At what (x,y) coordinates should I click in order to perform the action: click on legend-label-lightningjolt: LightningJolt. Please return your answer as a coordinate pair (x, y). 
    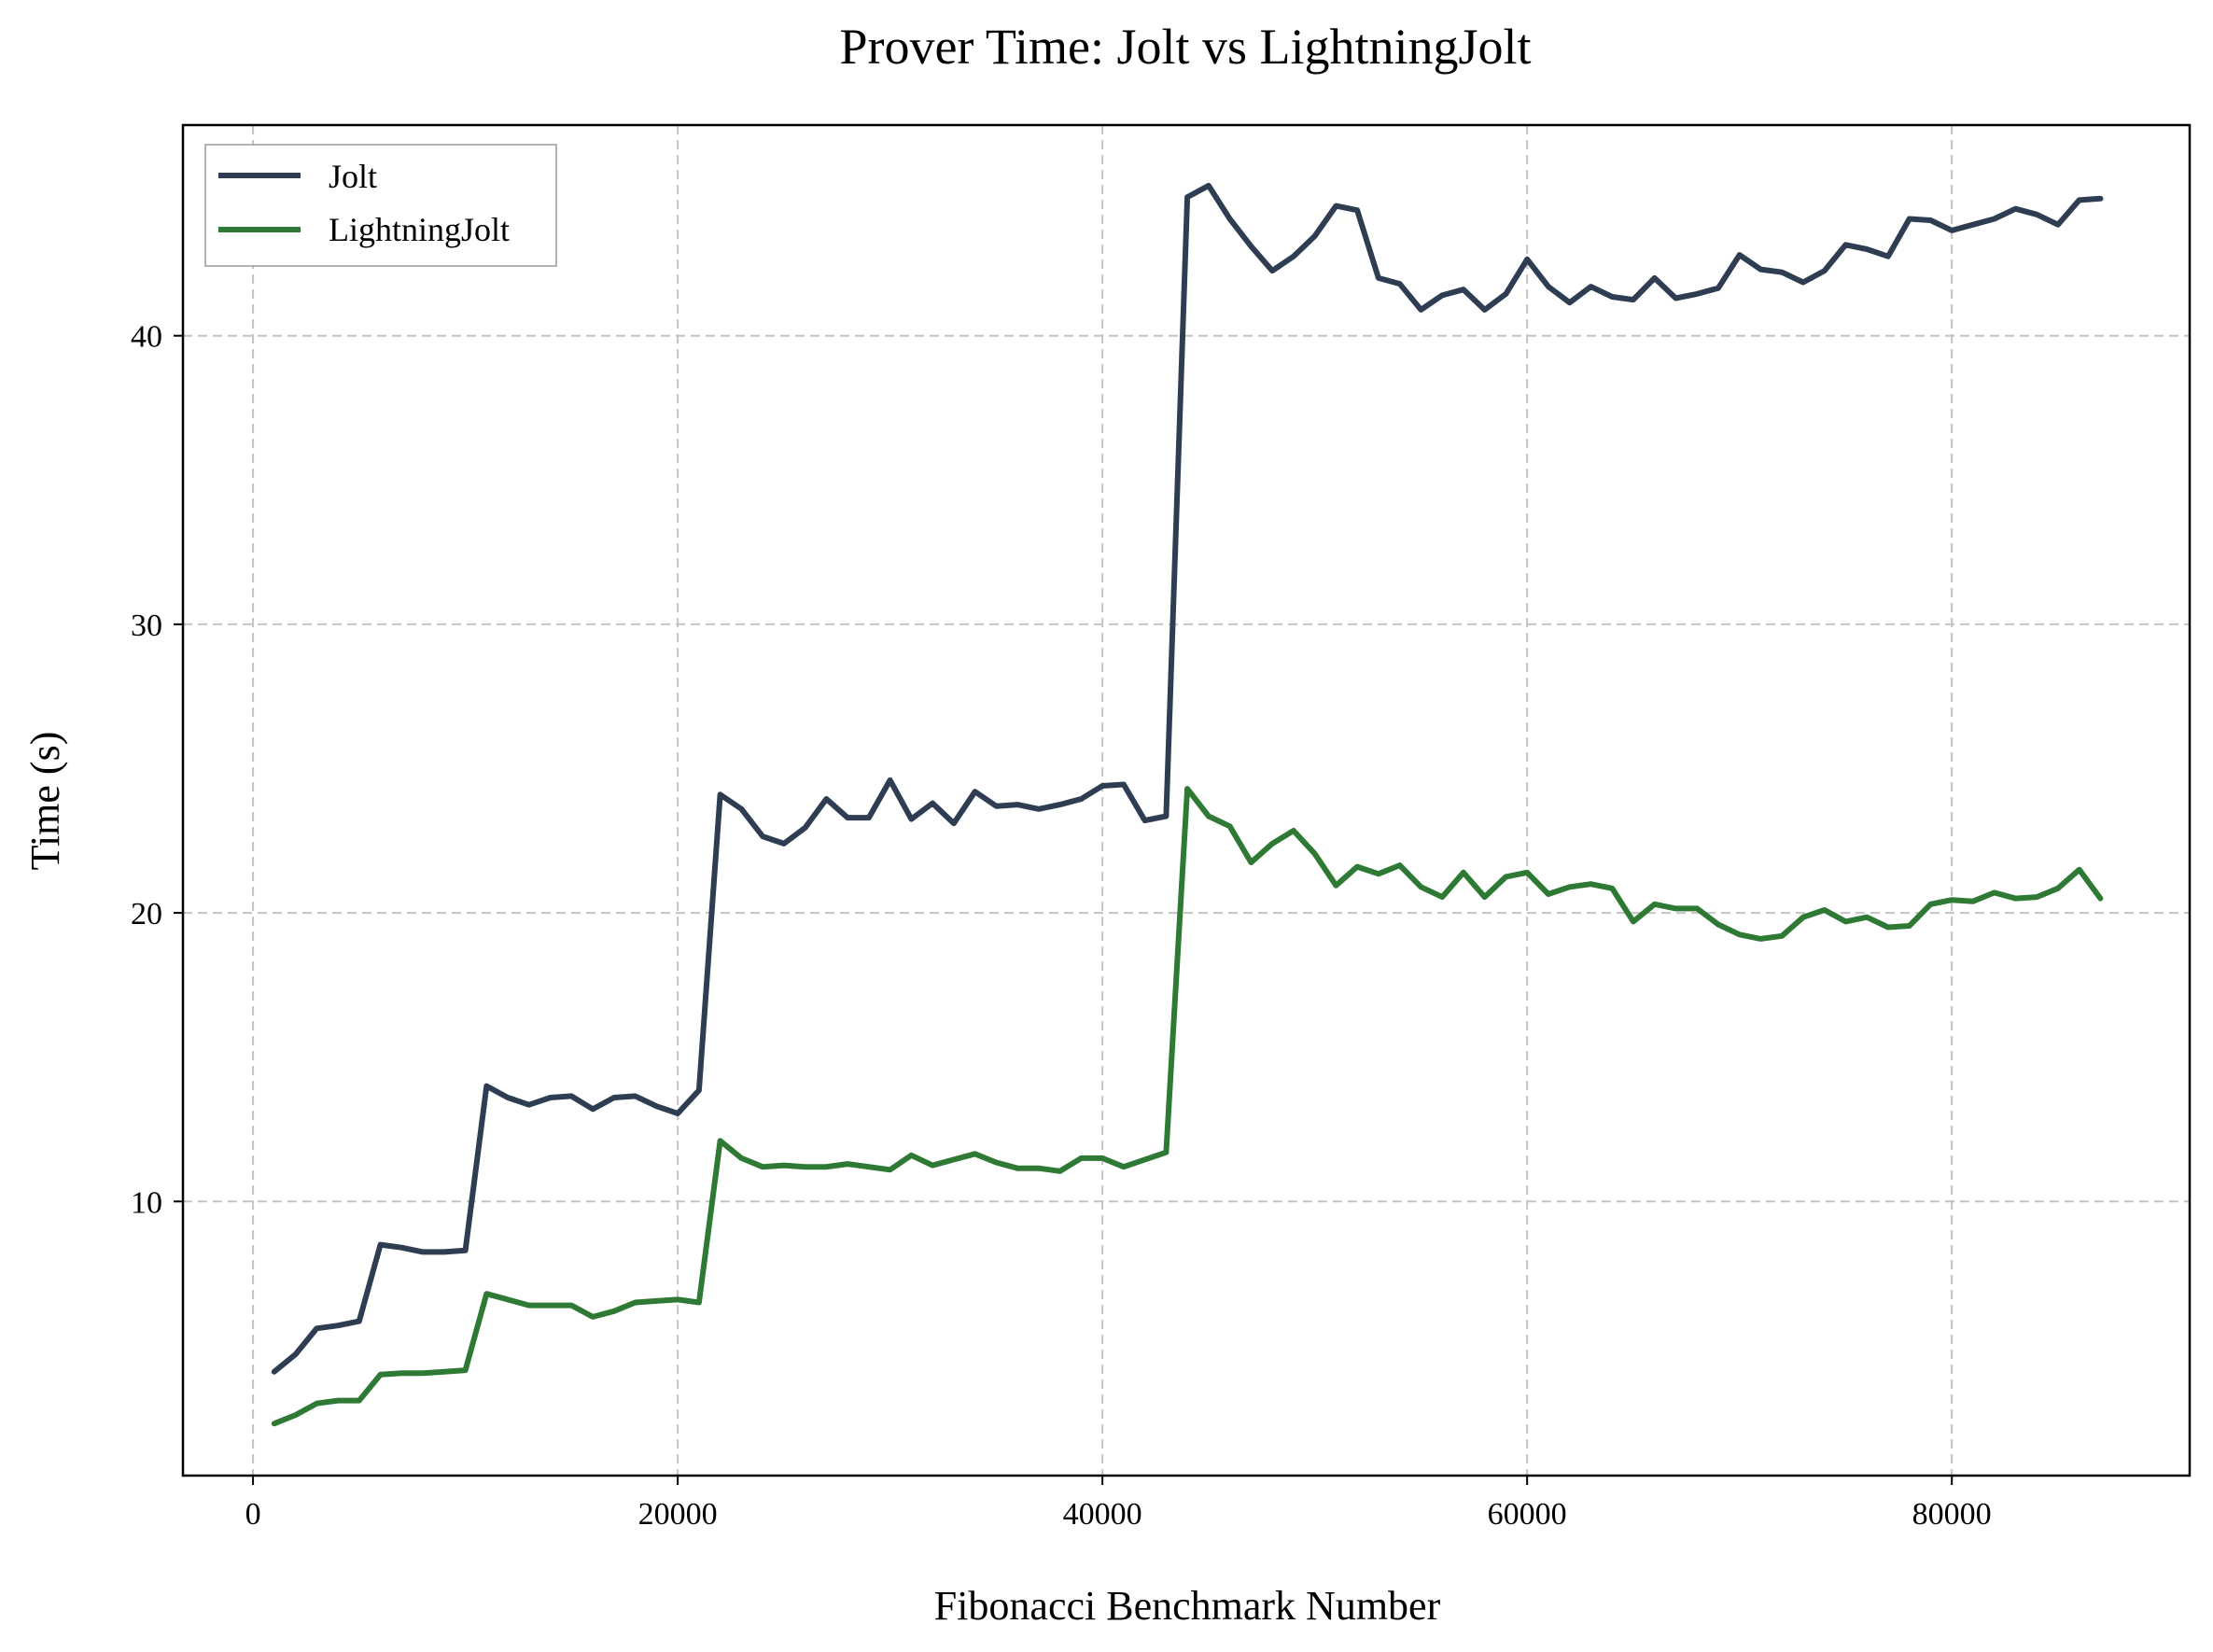
    Looking at the image, I should click on (419, 229).